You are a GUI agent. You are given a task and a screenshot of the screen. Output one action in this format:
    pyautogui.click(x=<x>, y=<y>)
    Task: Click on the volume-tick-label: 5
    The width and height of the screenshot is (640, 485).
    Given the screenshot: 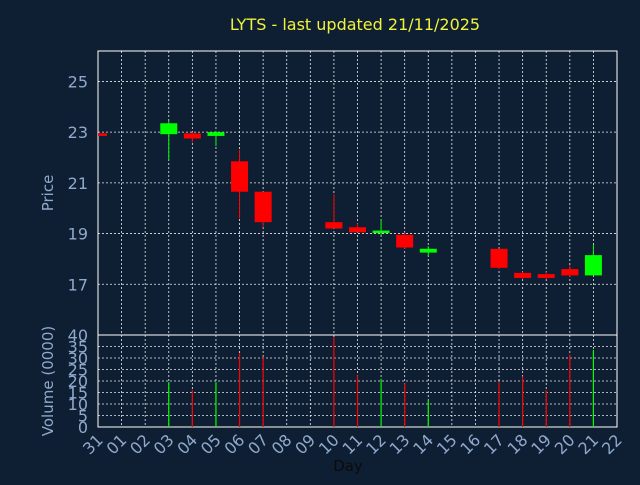 What is the action you would take?
    pyautogui.click(x=83, y=416)
    